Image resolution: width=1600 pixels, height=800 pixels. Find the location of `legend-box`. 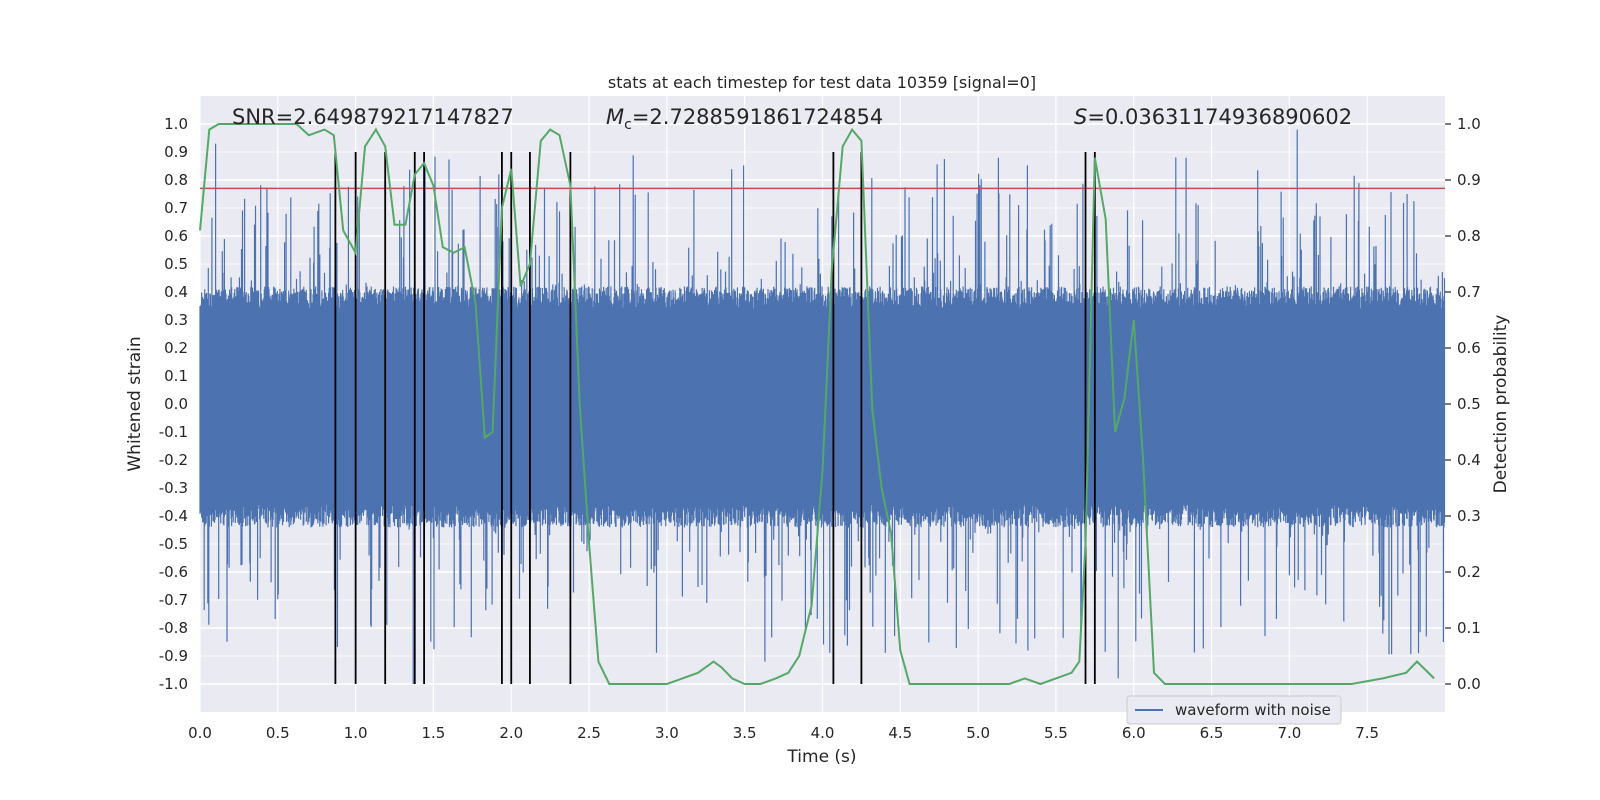

legend-box is located at coordinates (1234, 710).